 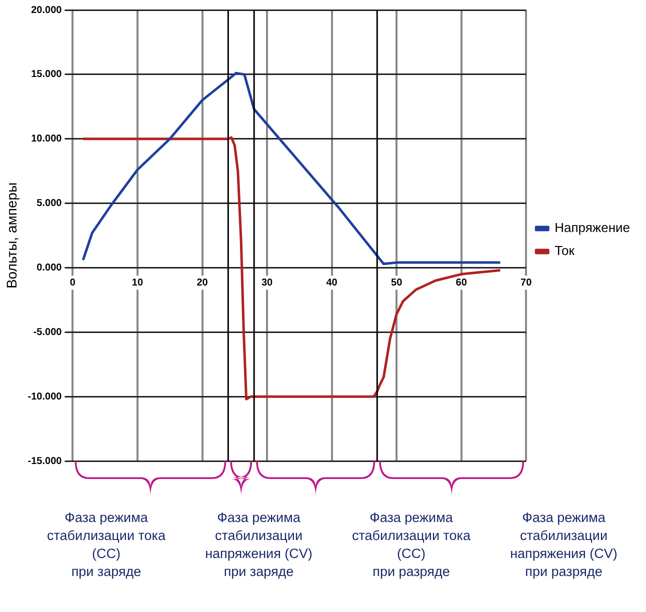 What do you see at coordinates (397, 282) in the screenshot?
I see `x-tick-label: 50` at bounding box center [397, 282].